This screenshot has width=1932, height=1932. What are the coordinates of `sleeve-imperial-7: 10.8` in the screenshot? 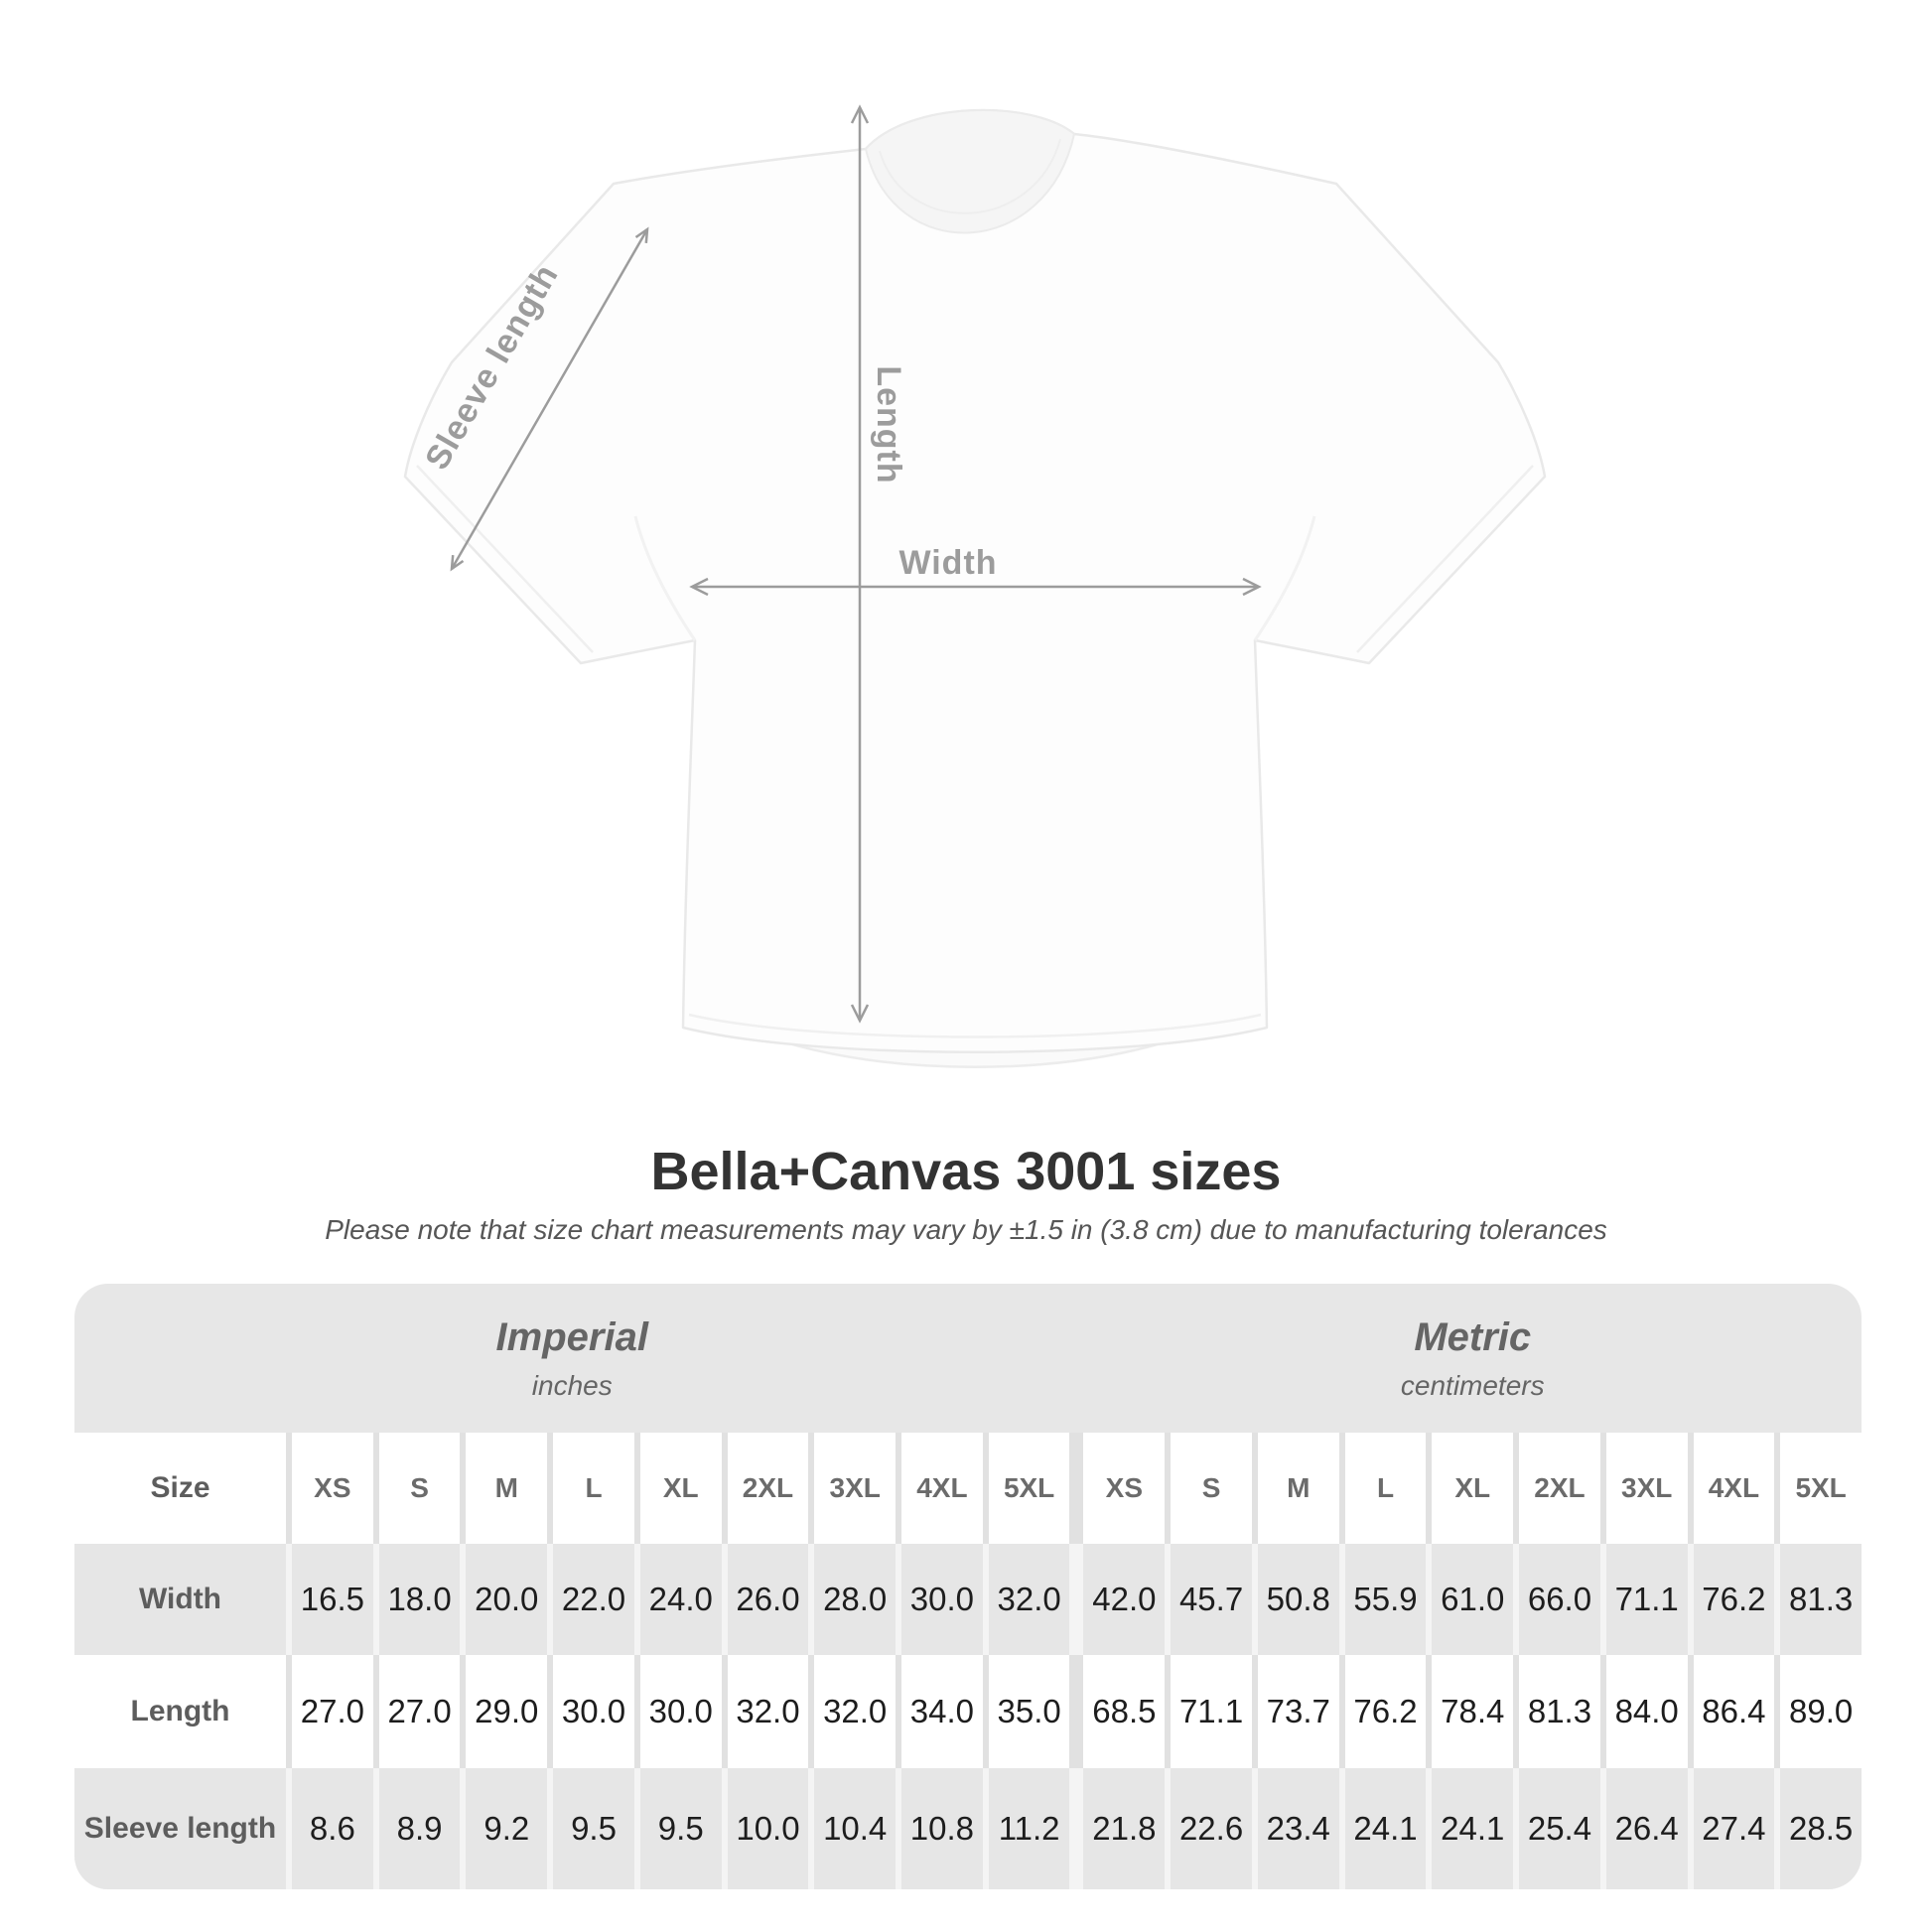 It's located at (942, 1828).